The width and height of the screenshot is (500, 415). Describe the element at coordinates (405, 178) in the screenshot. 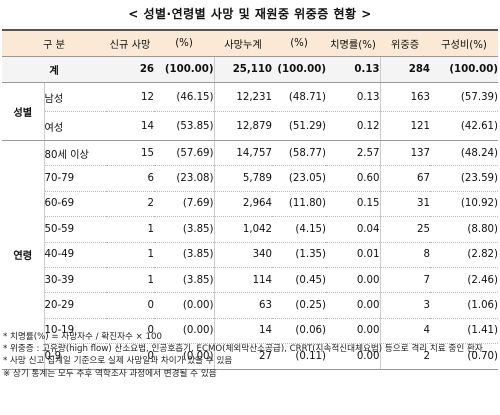

I see `cell-critical: 67` at that location.